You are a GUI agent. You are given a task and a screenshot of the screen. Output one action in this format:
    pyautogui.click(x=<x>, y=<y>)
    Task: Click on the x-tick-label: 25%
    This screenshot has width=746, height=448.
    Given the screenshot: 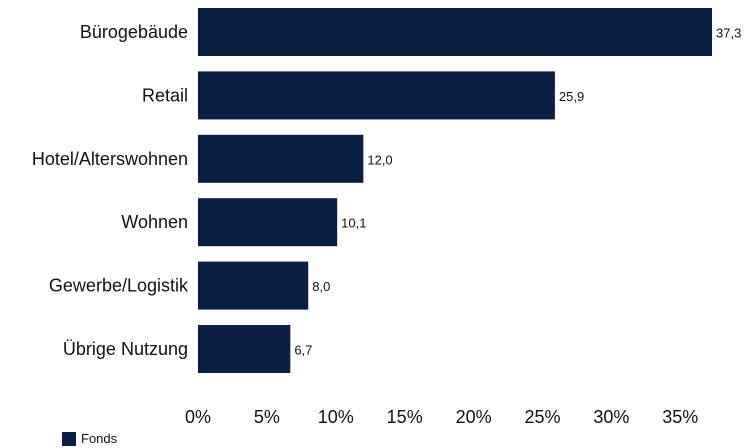 What is the action you would take?
    pyautogui.click(x=542, y=417)
    